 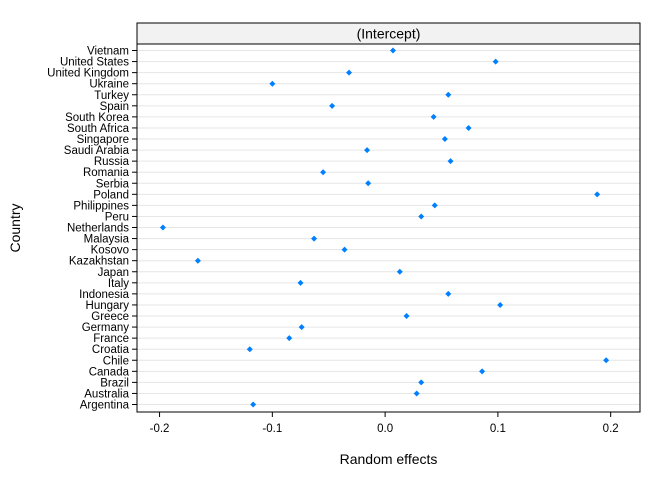 I want to click on x-axis: -0.2 -0.1 0.0 0.1 0.2, so click(x=384, y=423).